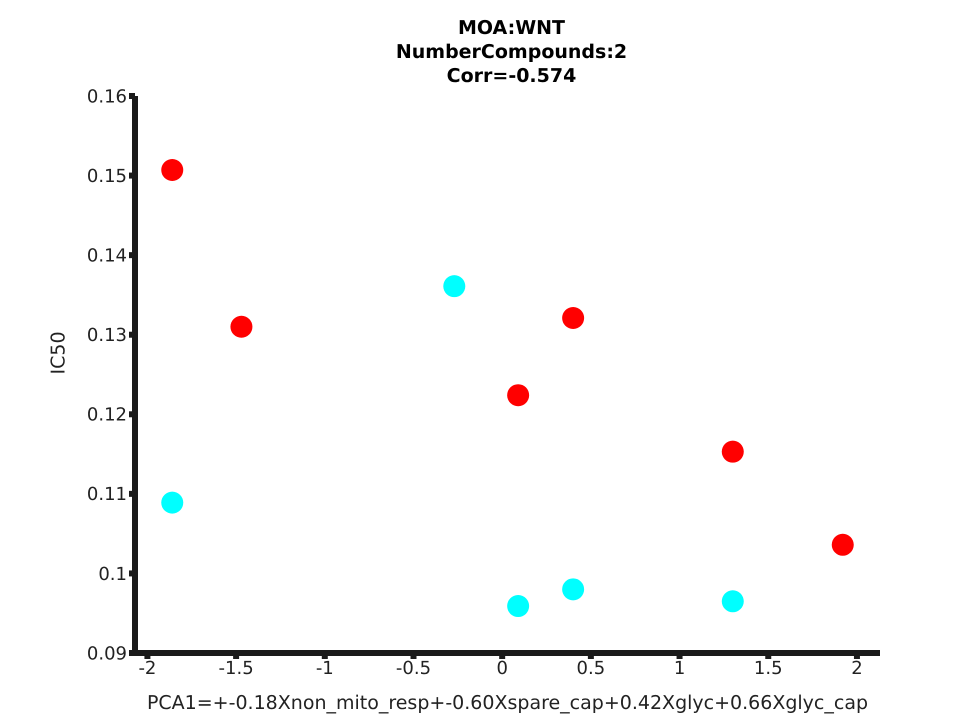 Image resolution: width=956 pixels, height=723 pixels. What do you see at coordinates (857, 668) in the screenshot?
I see `x-tick-label: 2` at bounding box center [857, 668].